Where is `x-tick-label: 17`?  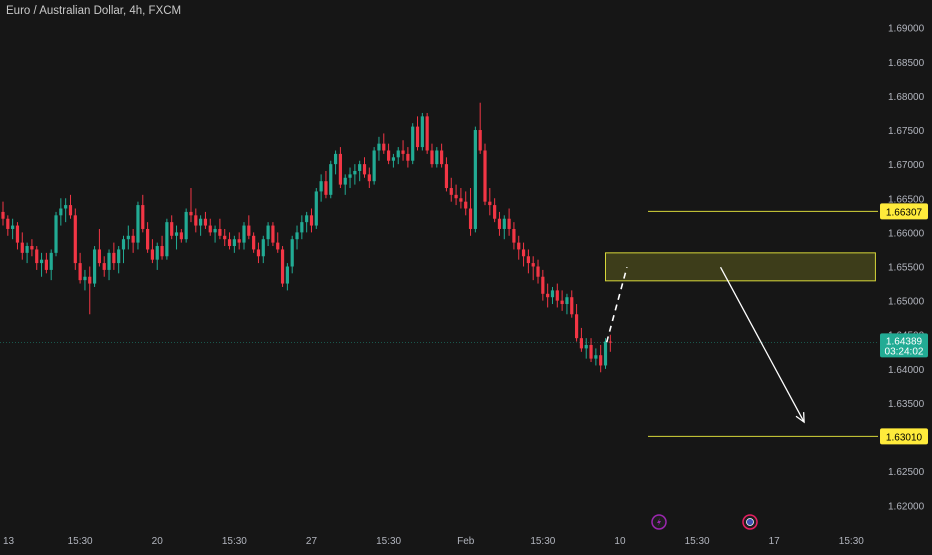
x-tick-label: 17 is located at coordinates (775, 541).